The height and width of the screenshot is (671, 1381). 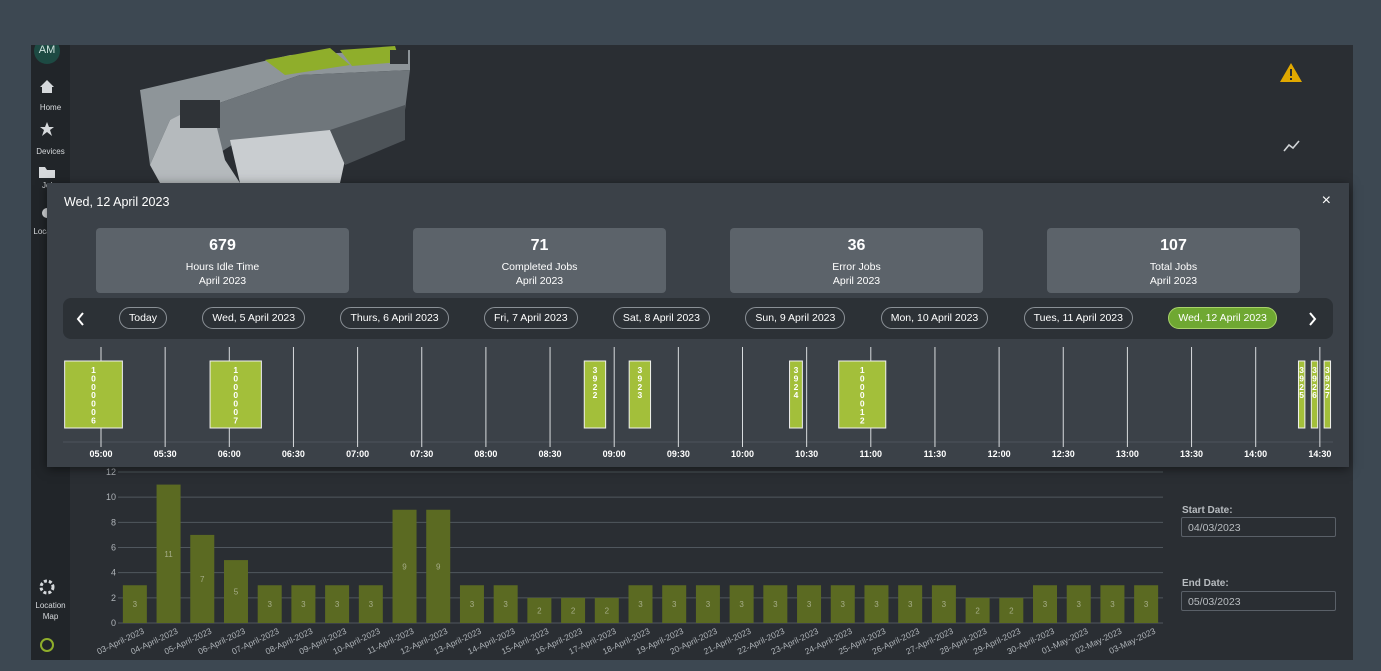 I want to click on day-pill: Mon, 10 April 2023, so click(x=934, y=318).